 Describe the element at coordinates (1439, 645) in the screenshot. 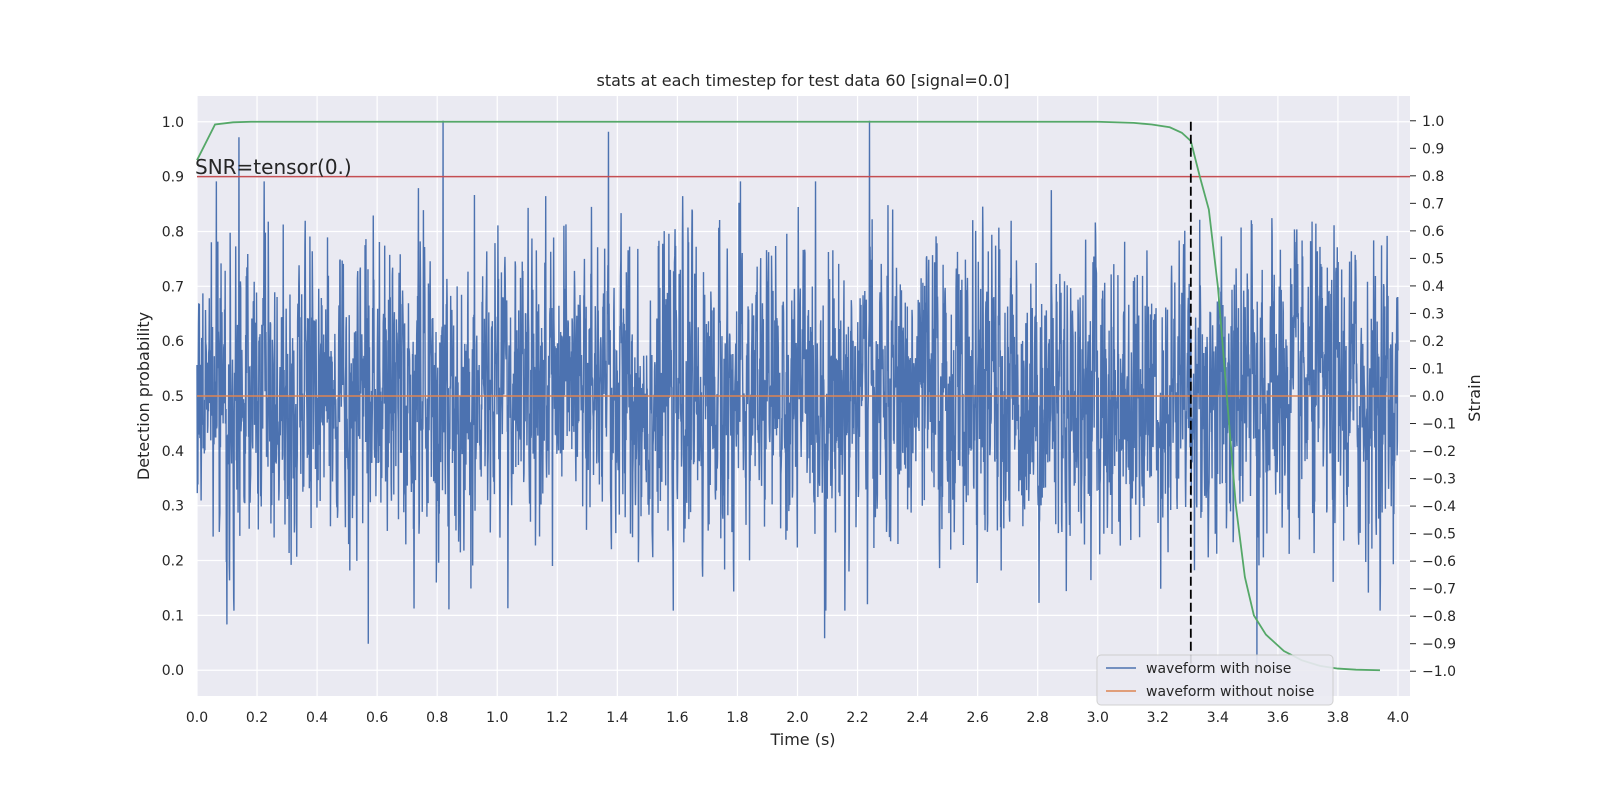

I see `y2-tick-label: −0.9` at that location.